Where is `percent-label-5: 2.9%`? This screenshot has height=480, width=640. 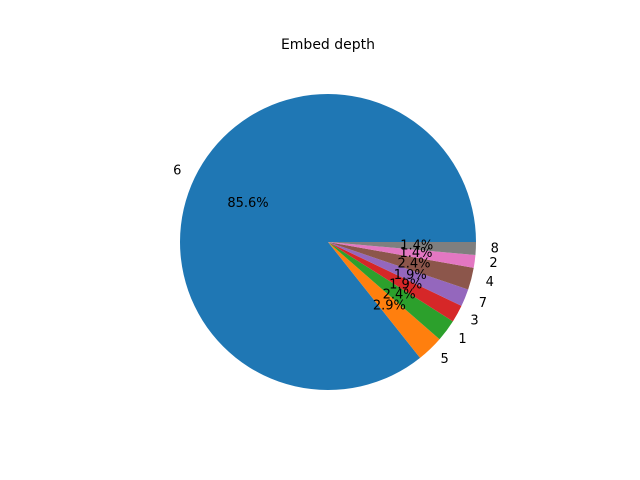
percent-label-5: 2.9% is located at coordinates (389, 306).